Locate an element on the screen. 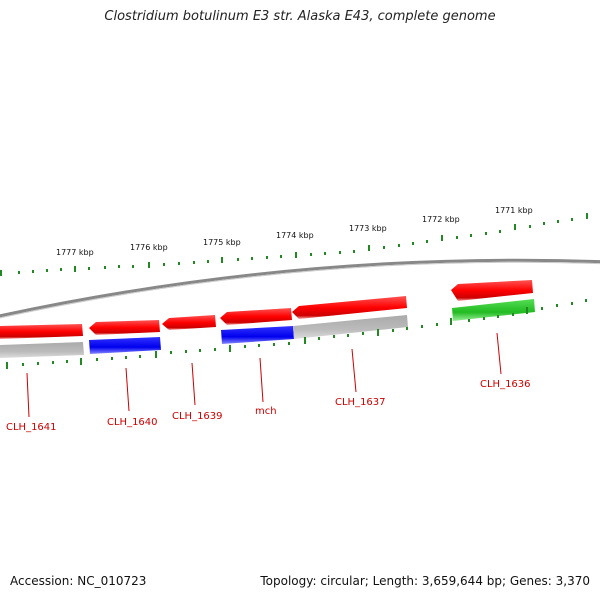 The height and width of the screenshot is (600, 600). kbp-label: 1776 kbp is located at coordinates (149, 247).